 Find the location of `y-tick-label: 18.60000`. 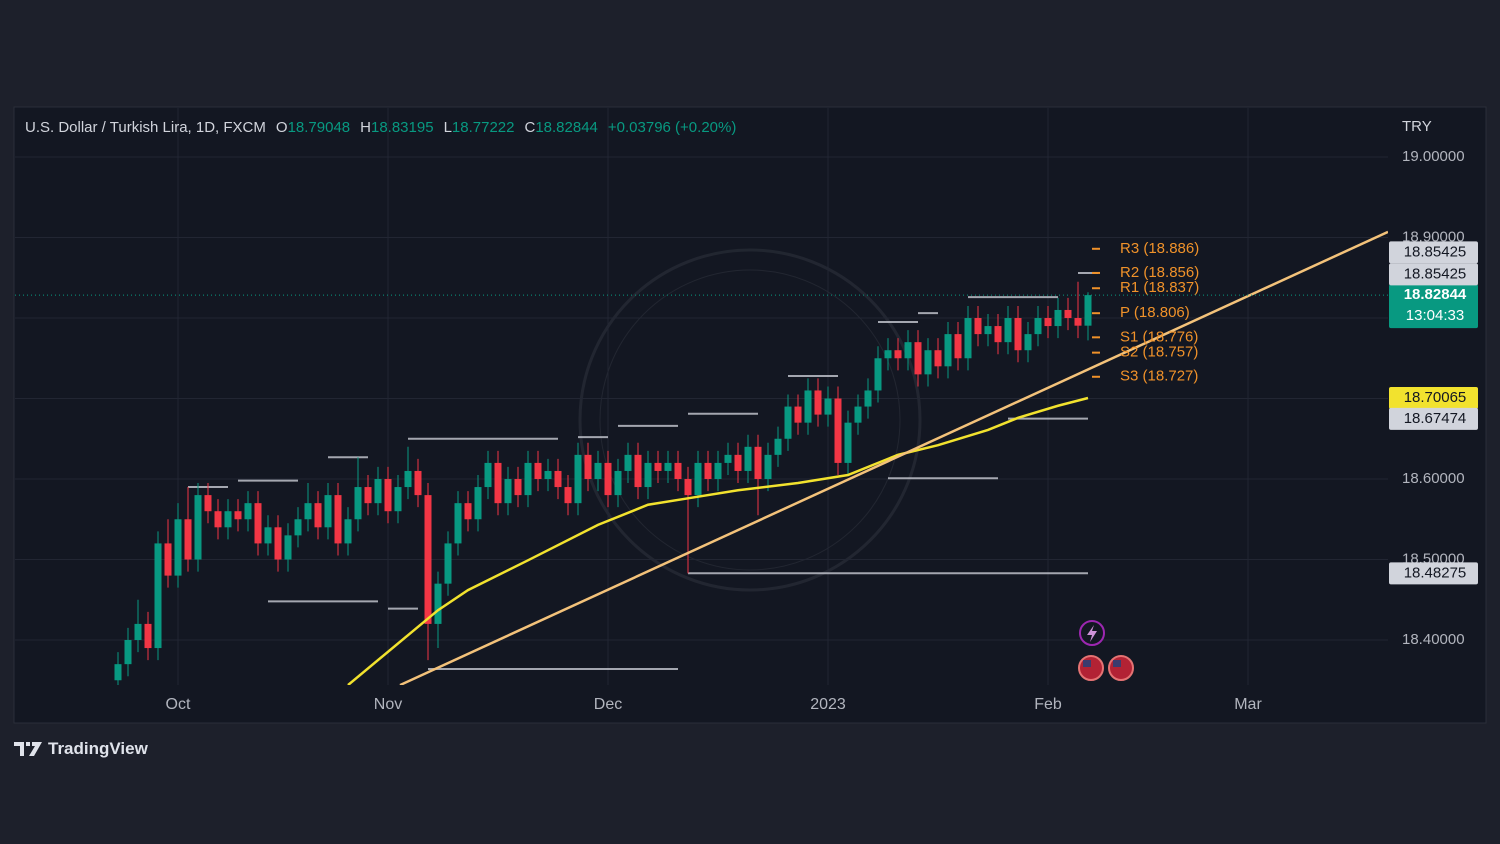

y-tick-label: 18.60000 is located at coordinates (1433, 478).